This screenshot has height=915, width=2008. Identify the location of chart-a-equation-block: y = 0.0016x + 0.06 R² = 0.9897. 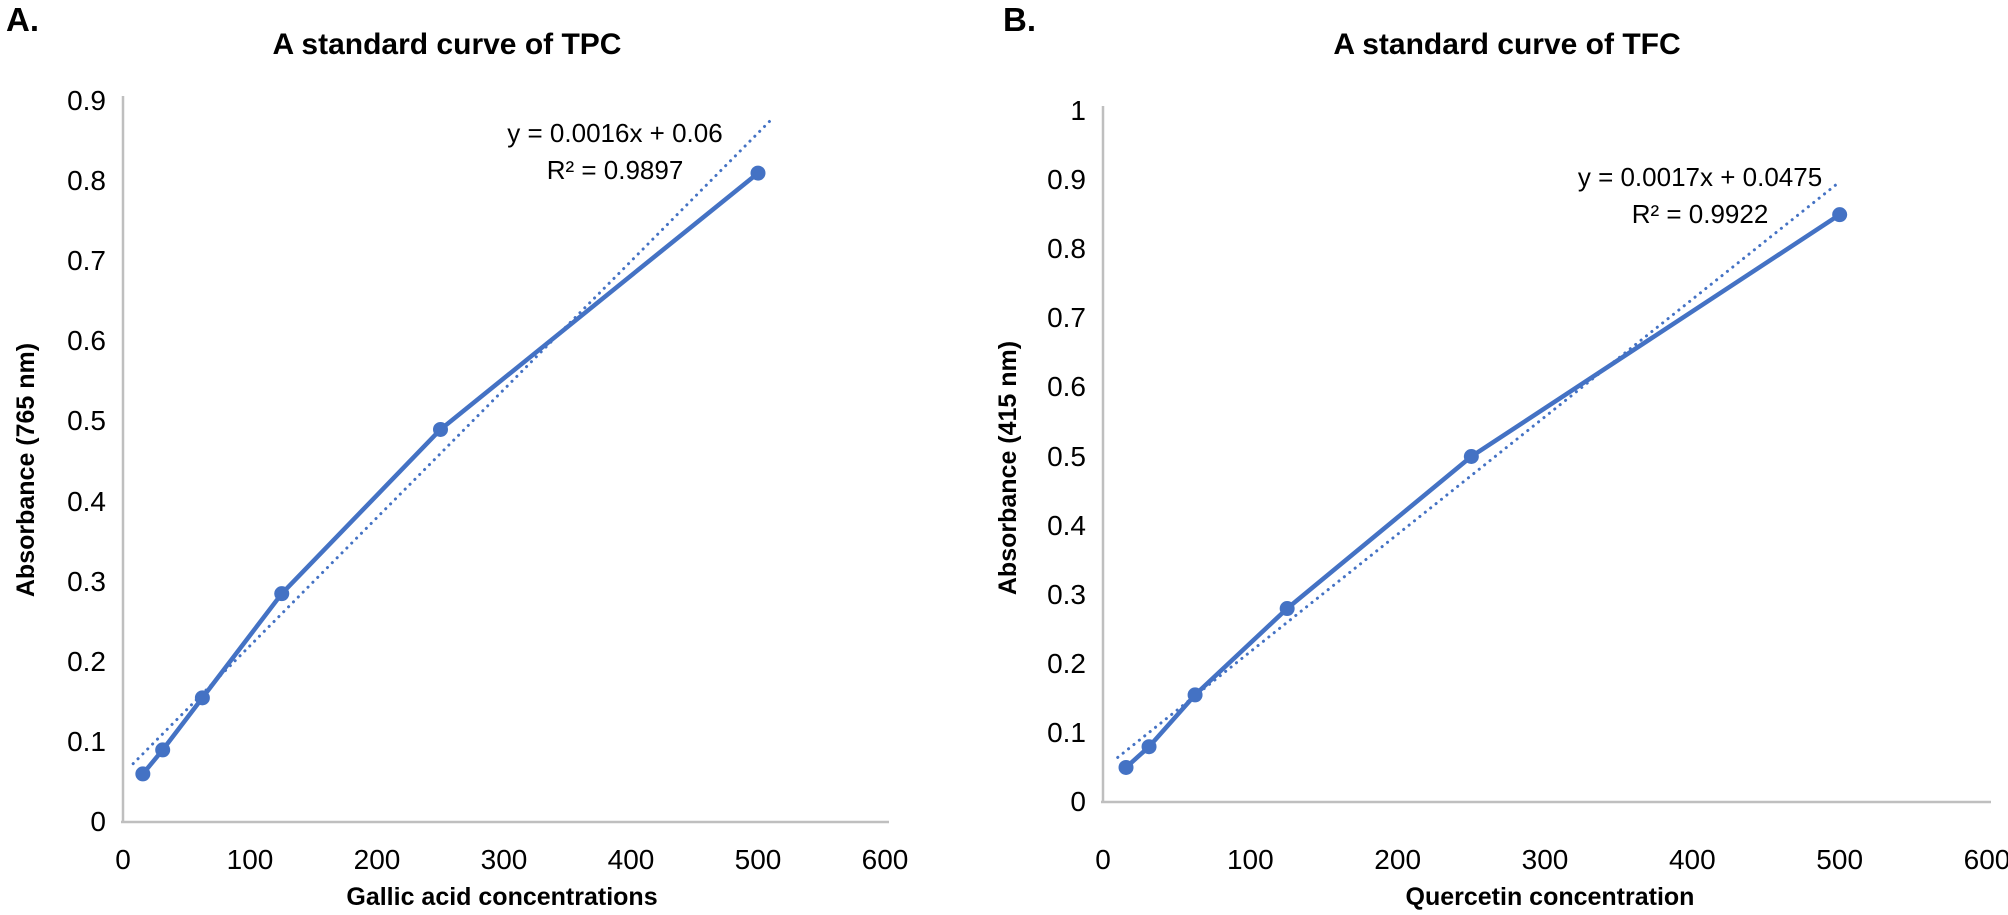
(615, 152).